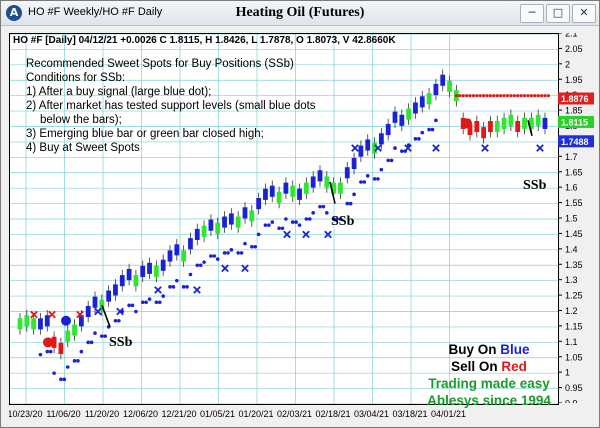 The width and height of the screenshot is (600, 428). I want to click on y-tick-label: 0.95, so click(574, 388).